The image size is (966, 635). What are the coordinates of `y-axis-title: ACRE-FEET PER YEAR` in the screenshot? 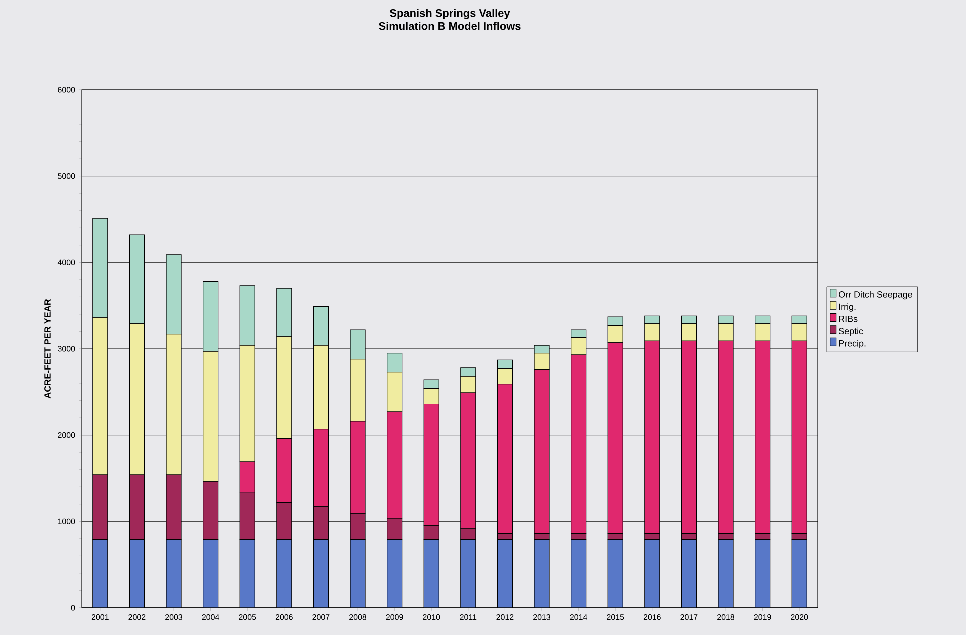 It's located at (47, 349).